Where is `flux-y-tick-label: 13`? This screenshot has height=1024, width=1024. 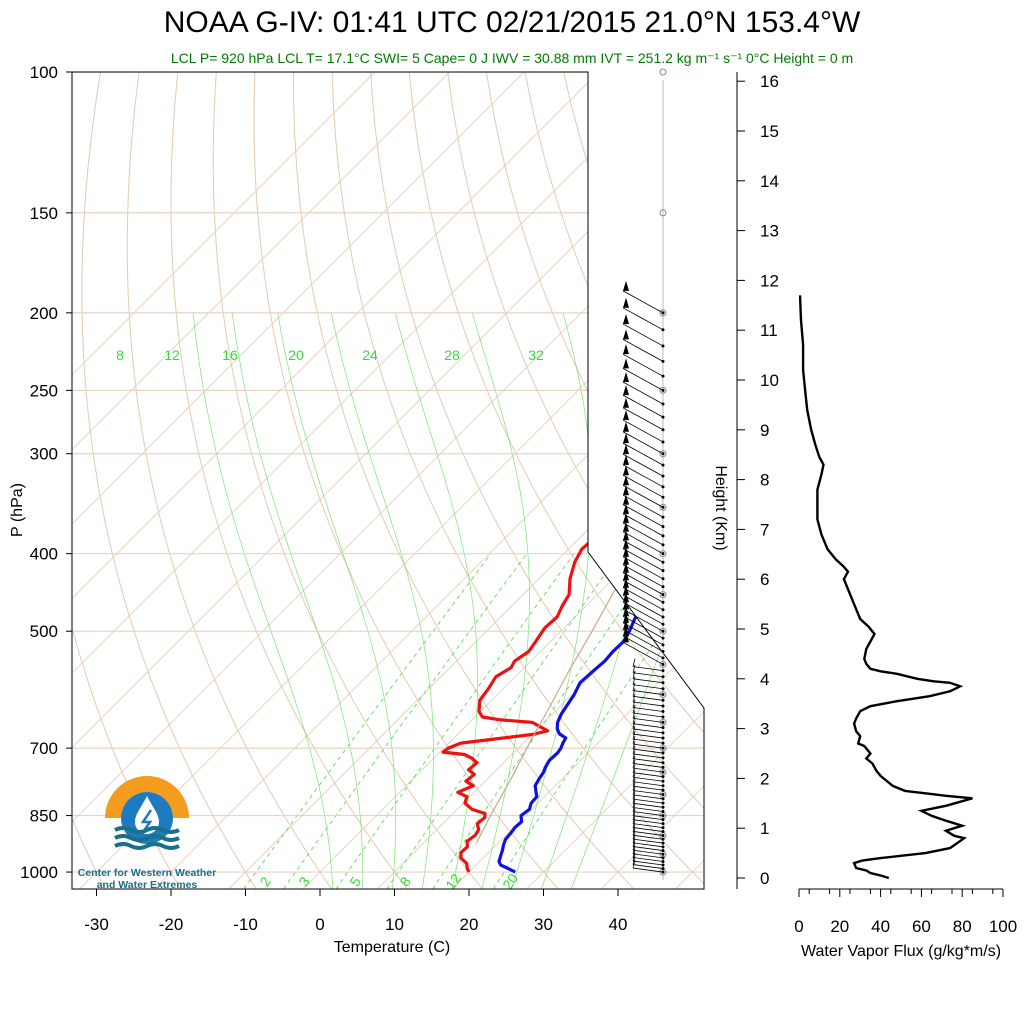
flux-y-tick-label: 13 is located at coordinates (769, 231).